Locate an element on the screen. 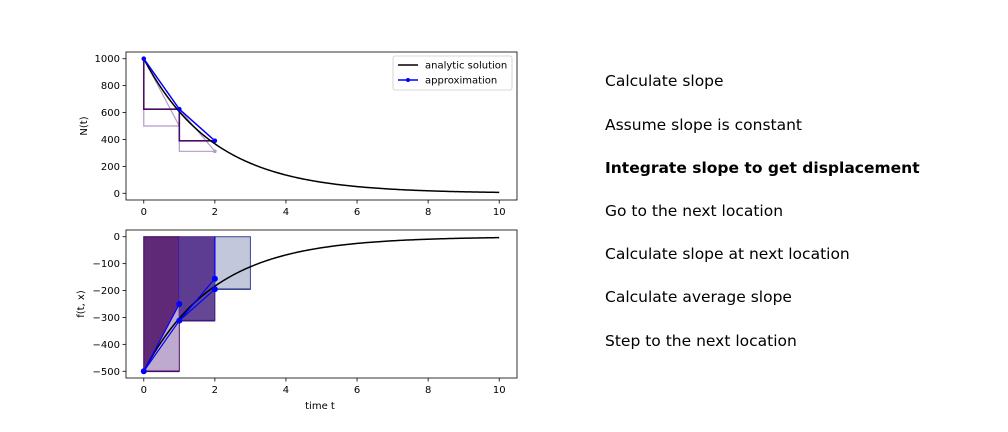 The width and height of the screenshot is (1008, 432). step-calculate-slope: Calculate slope is located at coordinates (664, 81).